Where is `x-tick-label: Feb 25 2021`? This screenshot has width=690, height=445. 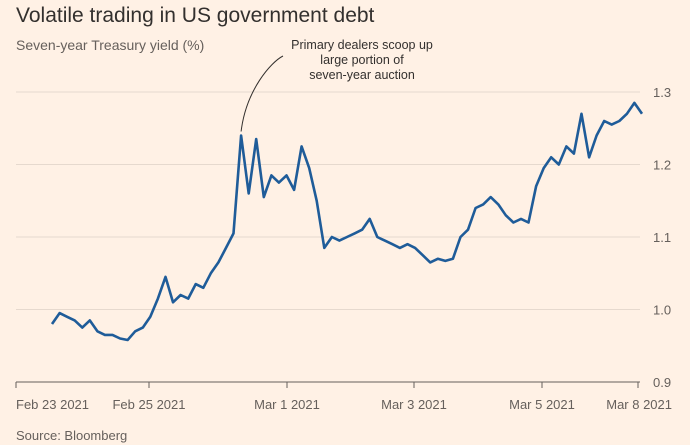
x-tick-label: Feb 25 2021 is located at coordinates (148, 404).